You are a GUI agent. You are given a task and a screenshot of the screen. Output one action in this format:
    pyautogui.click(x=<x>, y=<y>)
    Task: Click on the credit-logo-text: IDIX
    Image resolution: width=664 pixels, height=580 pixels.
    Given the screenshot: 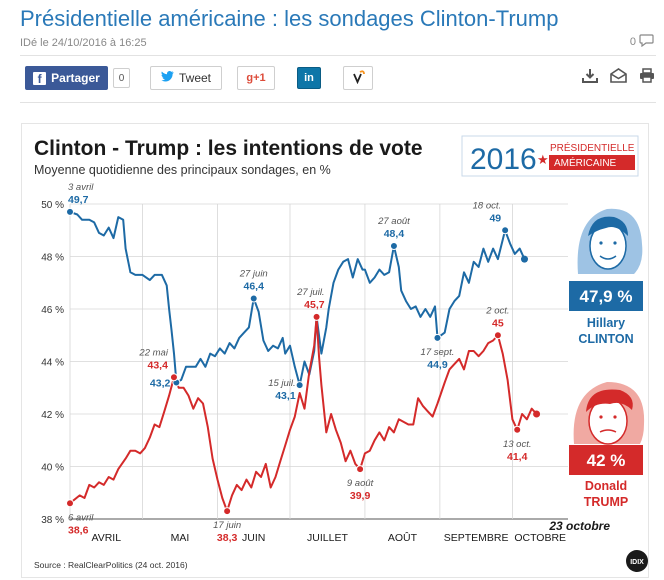 What is the action you would take?
    pyautogui.click(x=637, y=562)
    